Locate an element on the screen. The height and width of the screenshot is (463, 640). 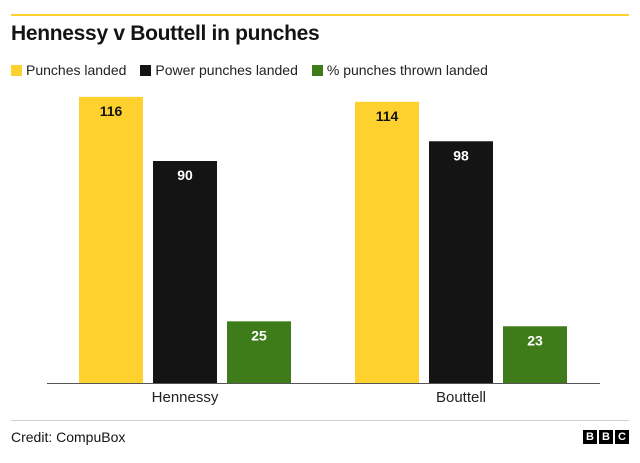
bbc-logo-block-2: B is located at coordinates (606, 437).